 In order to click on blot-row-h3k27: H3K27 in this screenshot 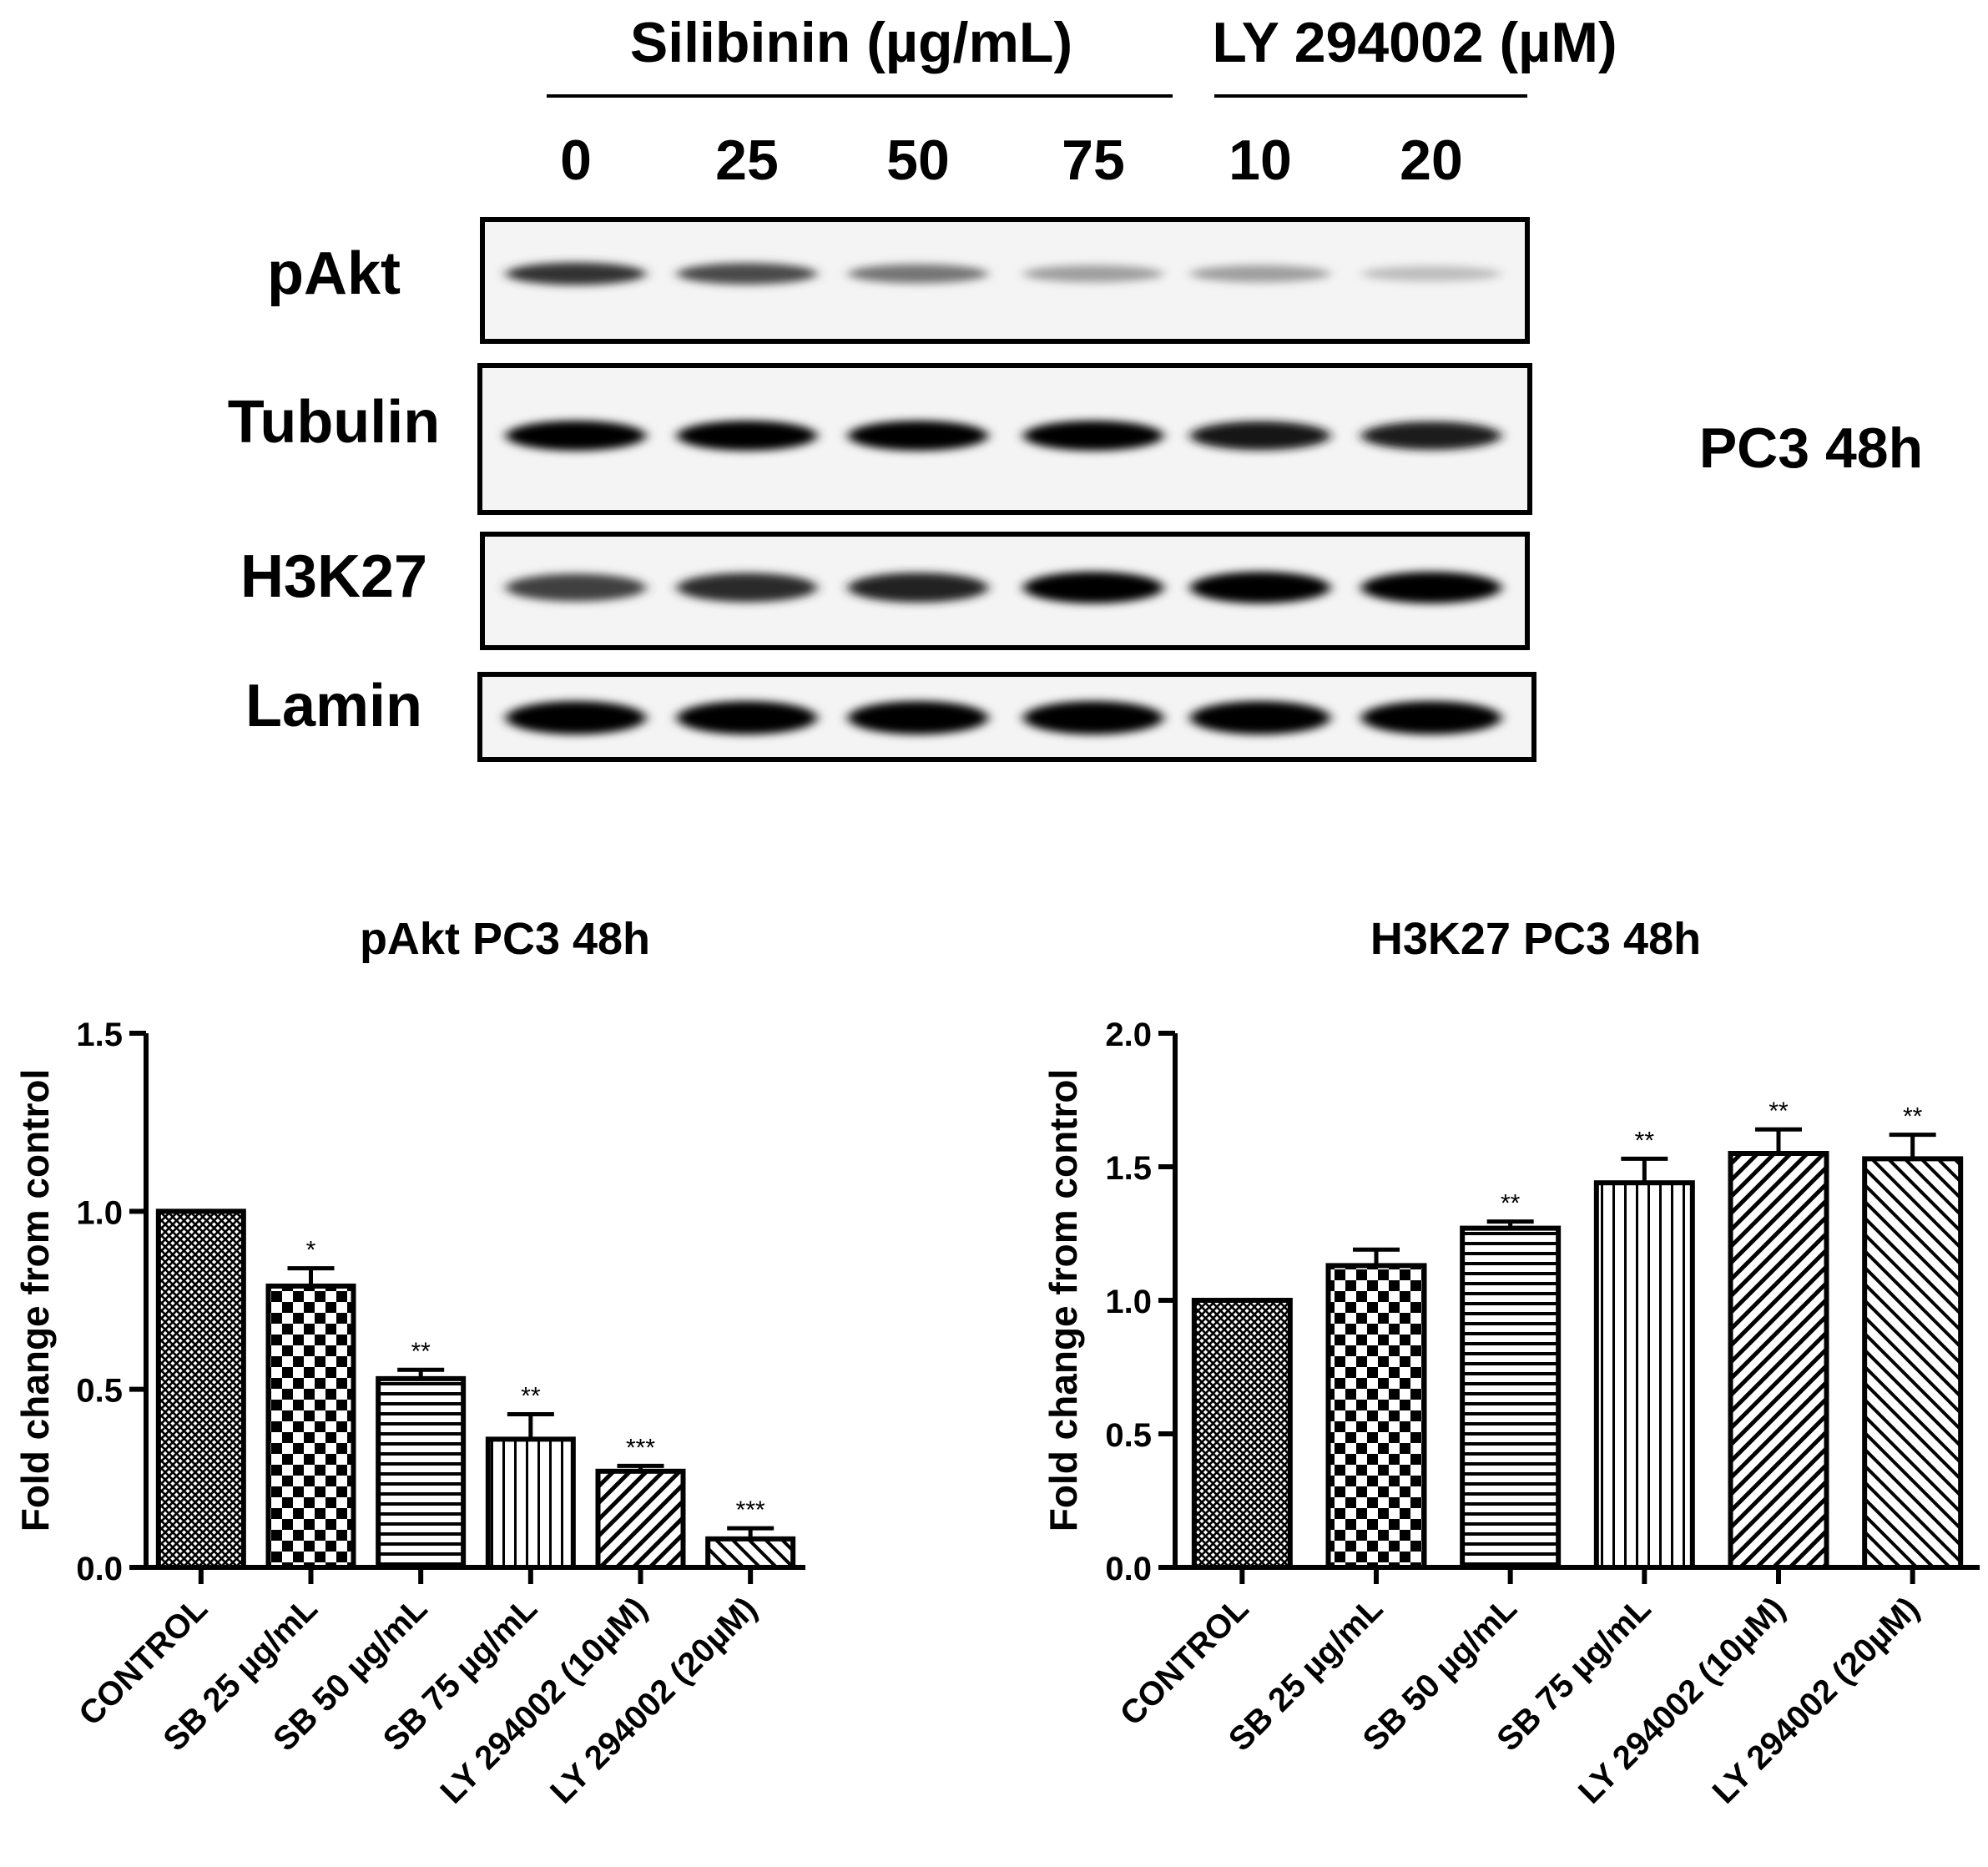, I will do `click(885, 591)`.